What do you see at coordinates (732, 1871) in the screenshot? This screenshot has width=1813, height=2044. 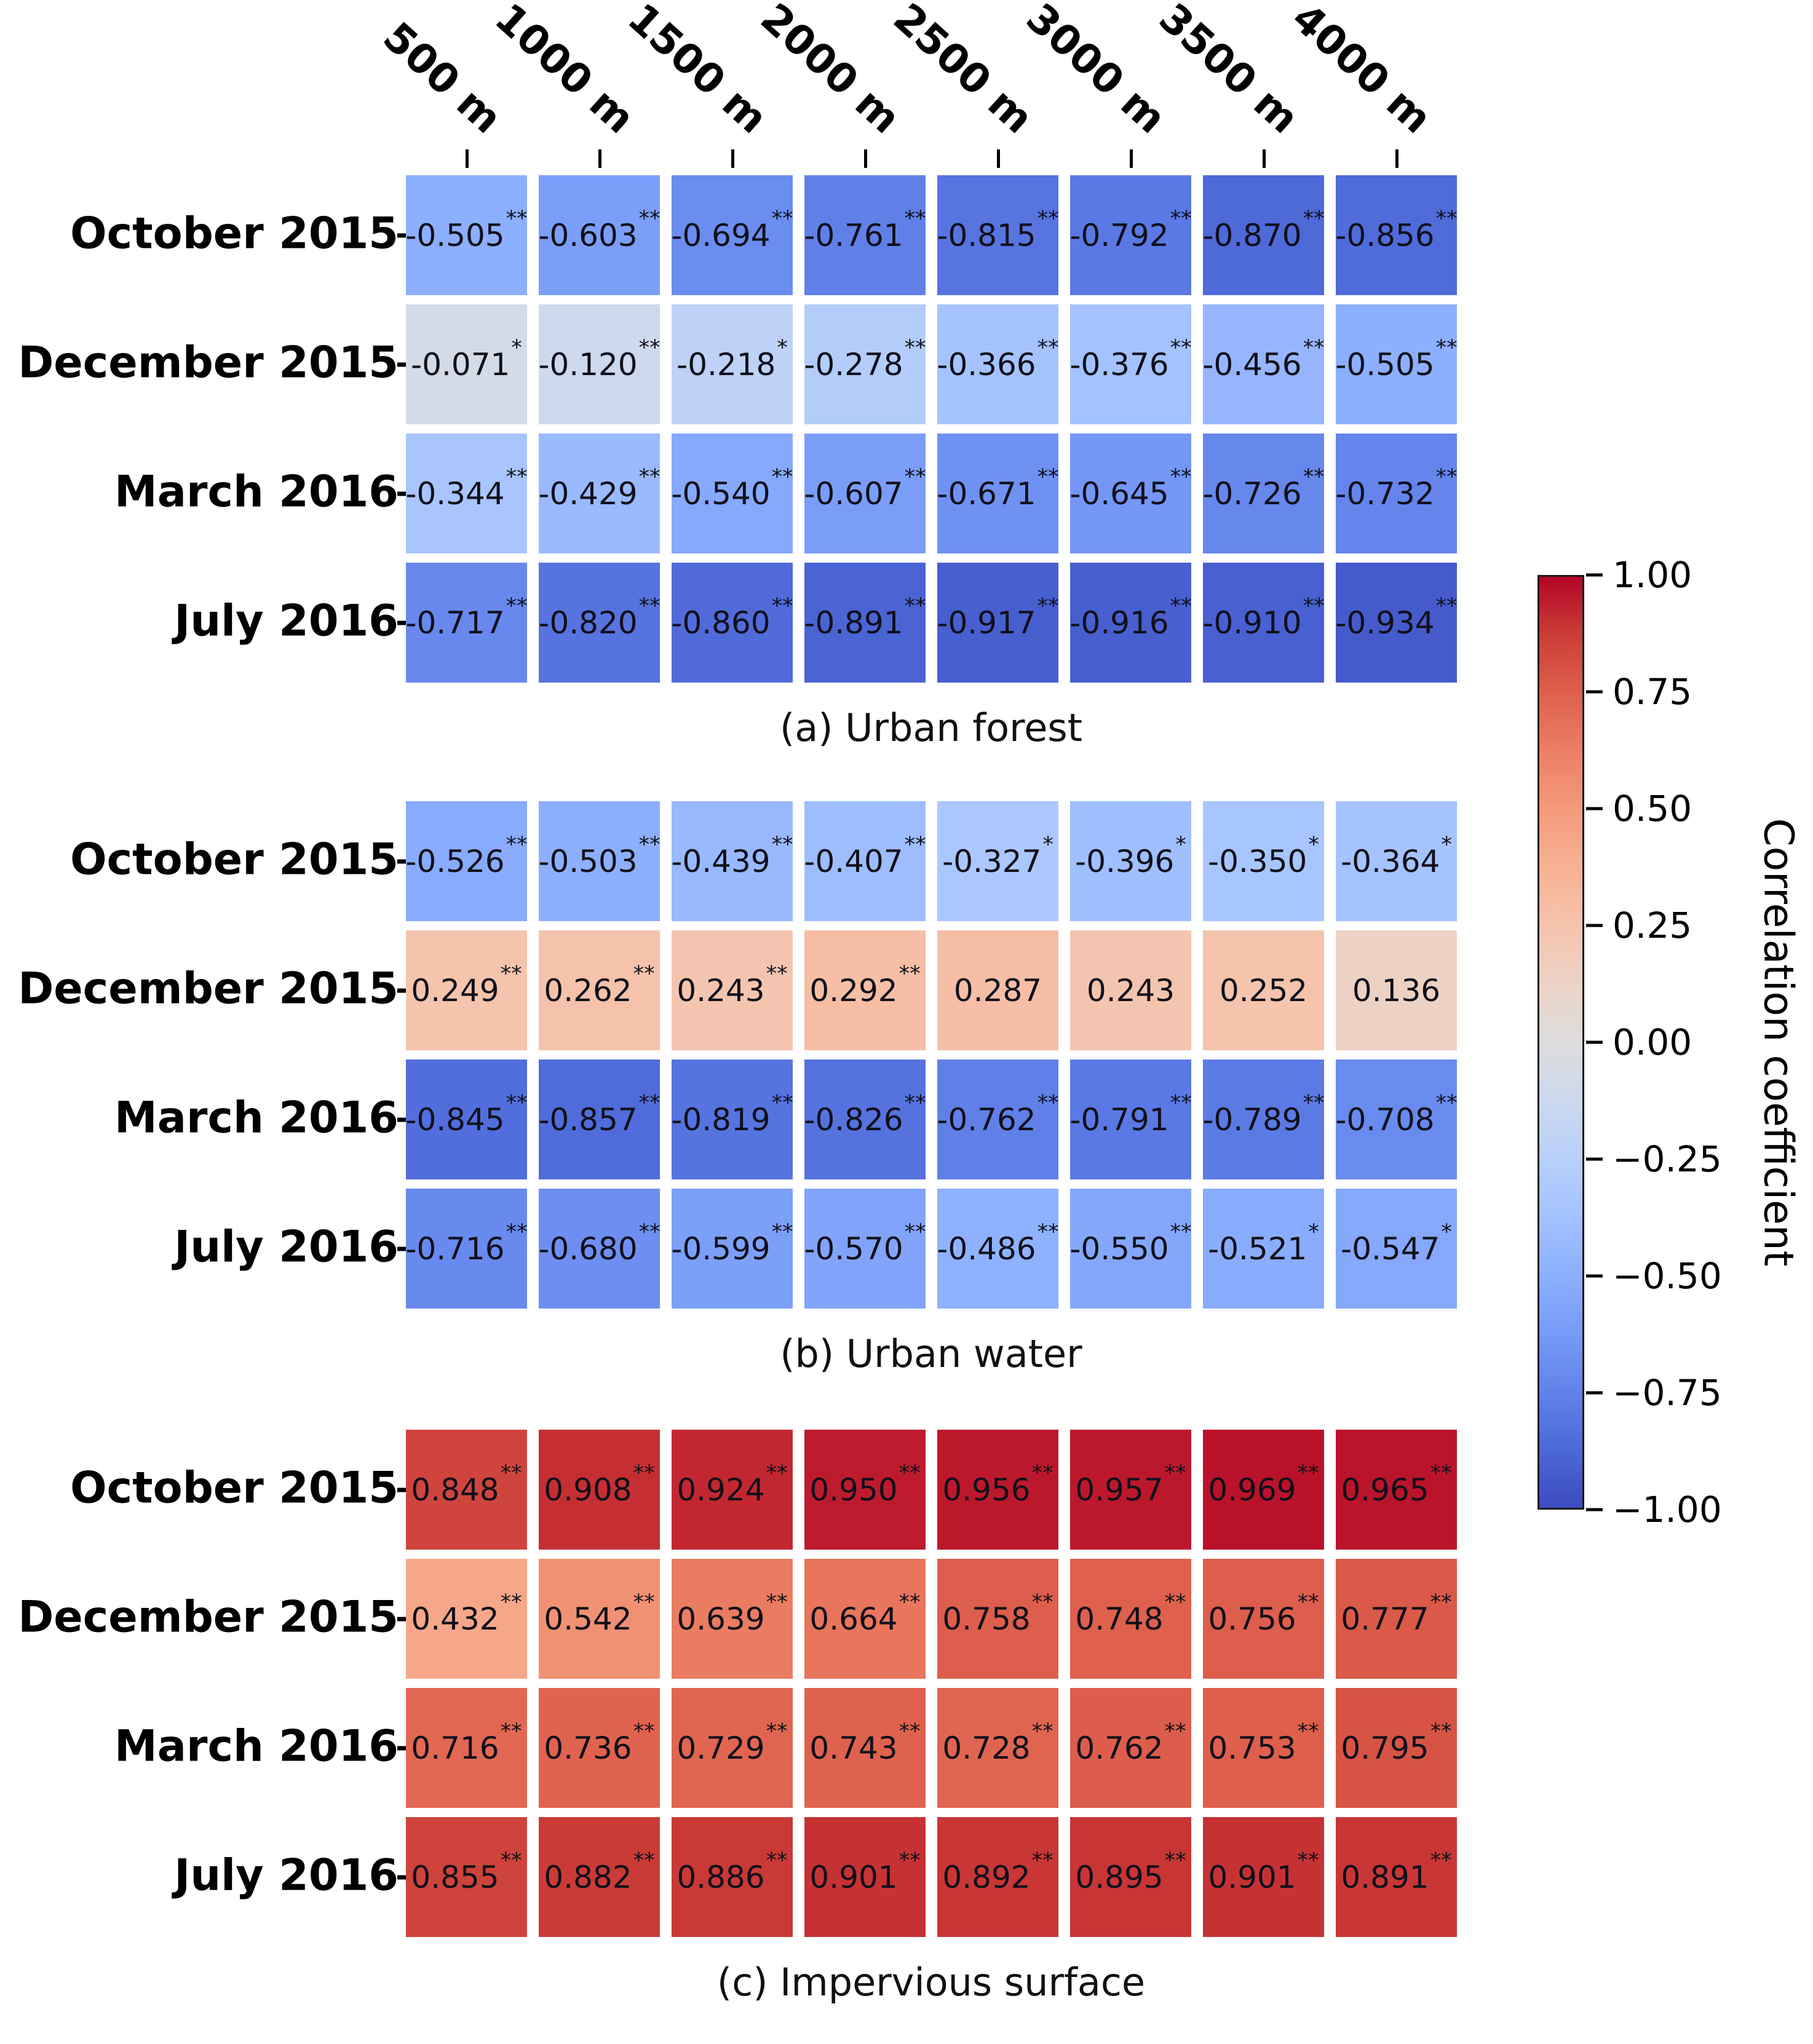 I see `cell-value: 0.886**` at bounding box center [732, 1871].